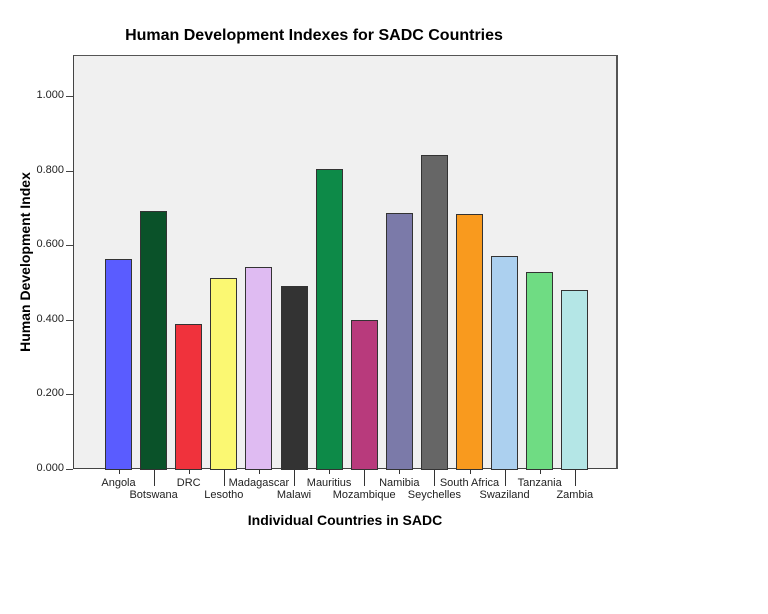  I want to click on x-tick-label: DRC, so click(188, 483).